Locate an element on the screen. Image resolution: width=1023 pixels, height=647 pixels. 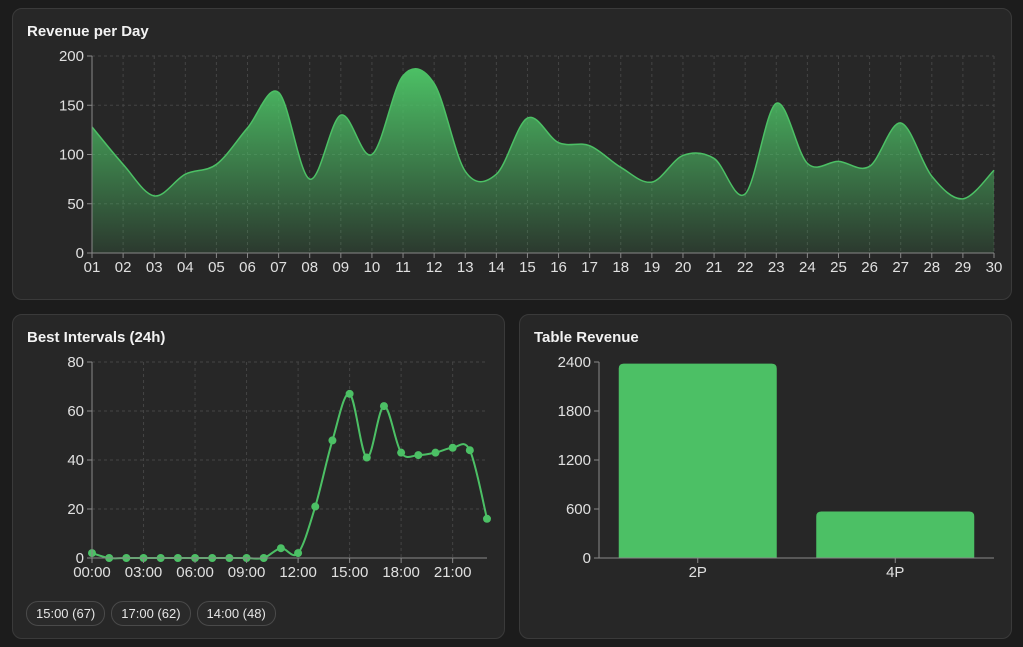
y-tick-label: 150 is located at coordinates (71, 105).